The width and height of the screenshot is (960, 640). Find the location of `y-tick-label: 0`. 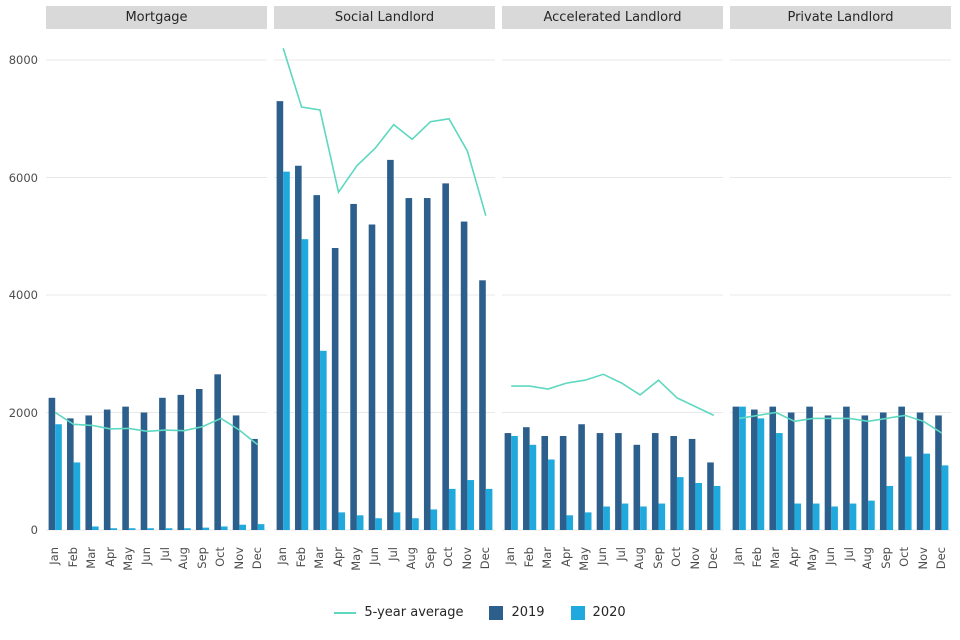

y-tick-label: 0 is located at coordinates (34, 530).